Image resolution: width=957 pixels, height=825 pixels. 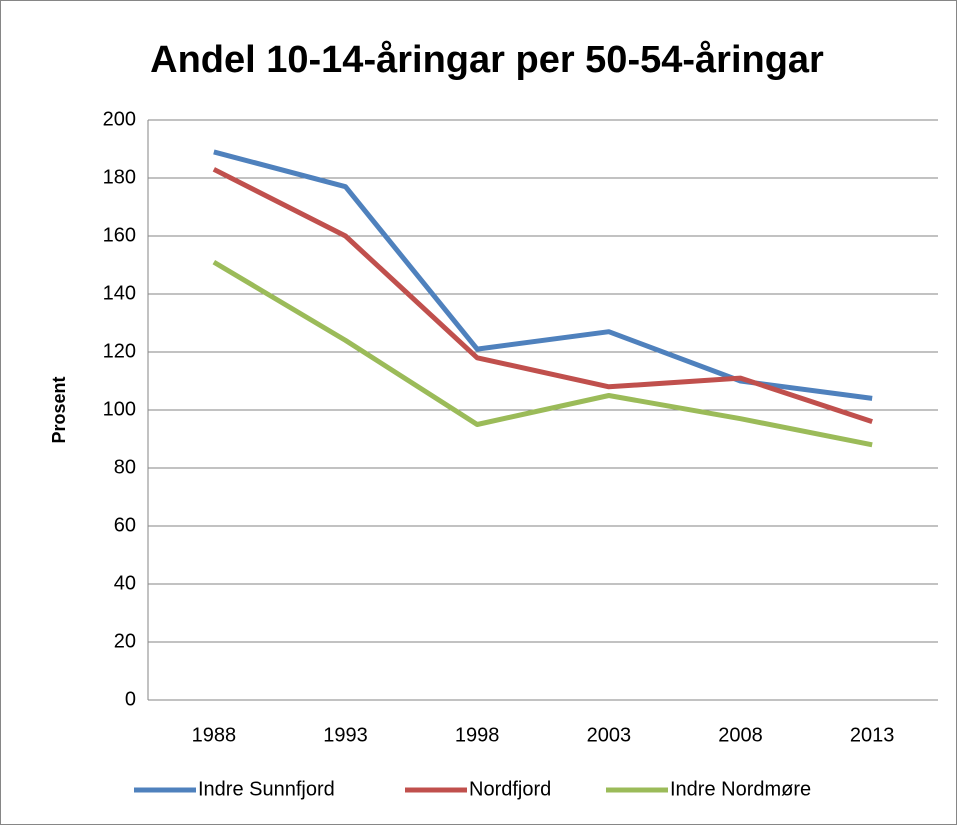 What do you see at coordinates (125, 641) in the screenshot?
I see `y-tick-label: 20` at bounding box center [125, 641].